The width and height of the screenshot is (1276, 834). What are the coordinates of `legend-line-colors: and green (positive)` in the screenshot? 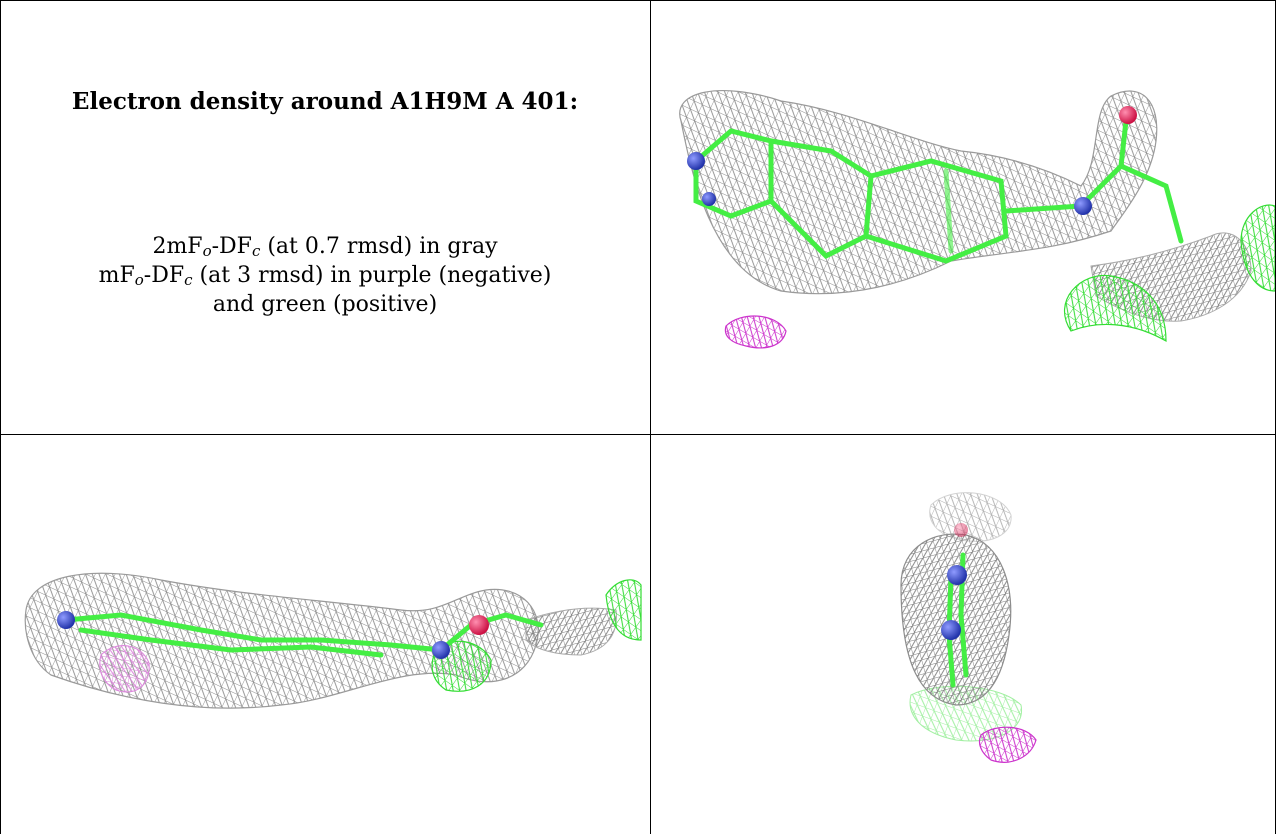 It's located at (325, 304).